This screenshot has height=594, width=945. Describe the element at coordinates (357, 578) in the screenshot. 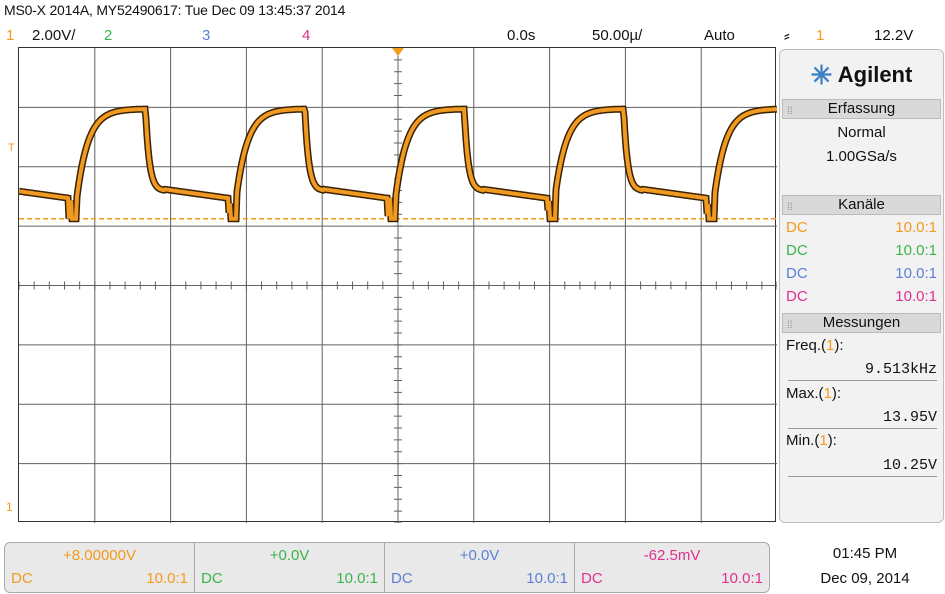

I see `ch2-bottom-probe: 10.0:1` at that location.